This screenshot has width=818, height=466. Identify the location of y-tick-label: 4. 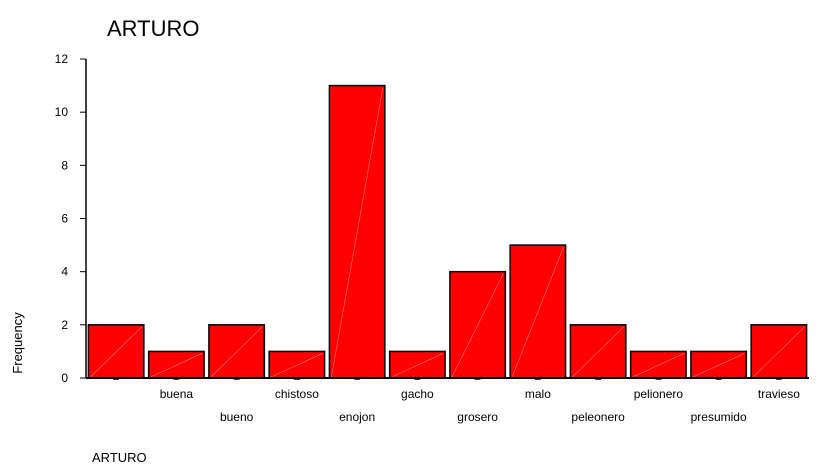
(64, 272).